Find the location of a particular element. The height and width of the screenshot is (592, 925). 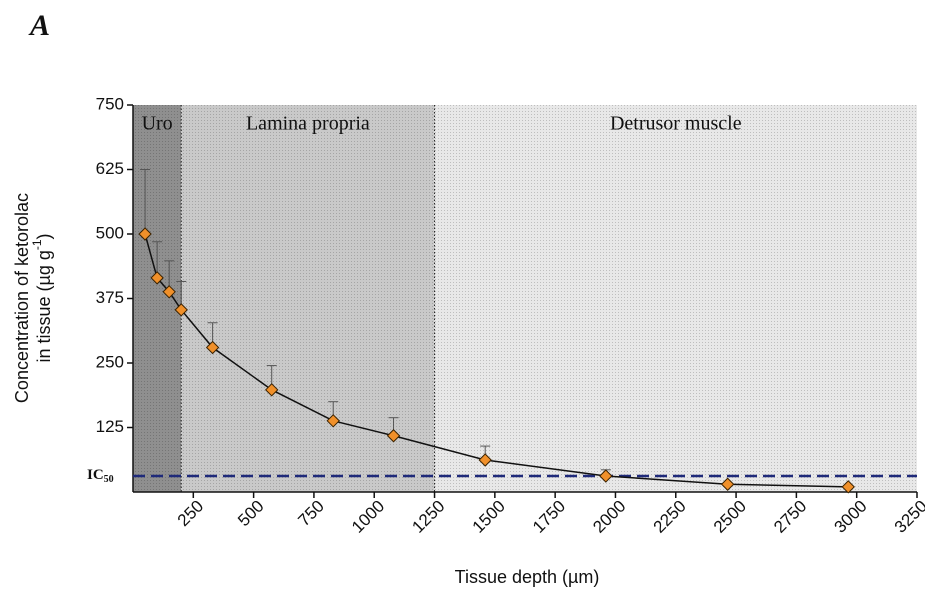

x-tick-label: 3000 is located at coordinates (851, 517).